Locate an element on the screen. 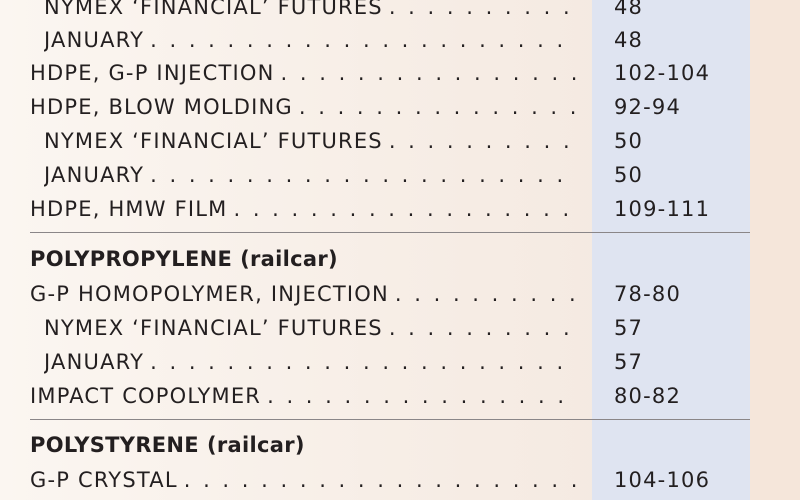  table-row: JANUARY 50 is located at coordinates (375, 175).